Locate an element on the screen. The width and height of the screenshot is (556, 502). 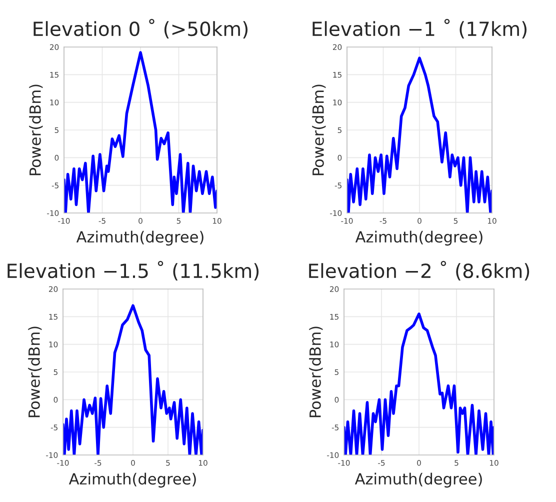
chart-title: Elevation −1.5 ˚ (11.5km) is located at coordinates (133, 270).